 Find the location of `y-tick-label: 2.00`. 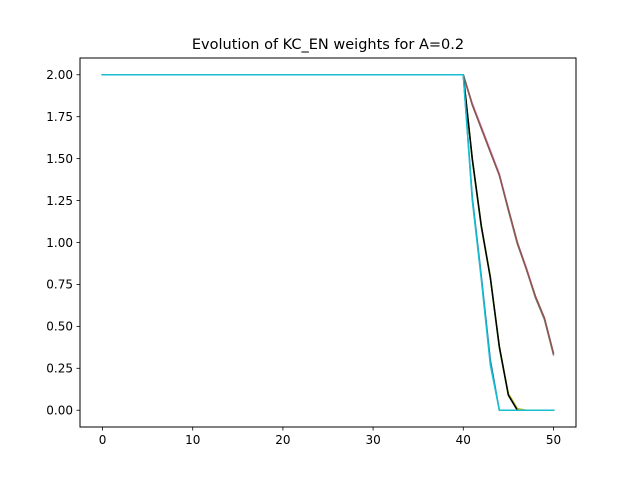

y-tick-label: 2.00 is located at coordinates (59, 75).